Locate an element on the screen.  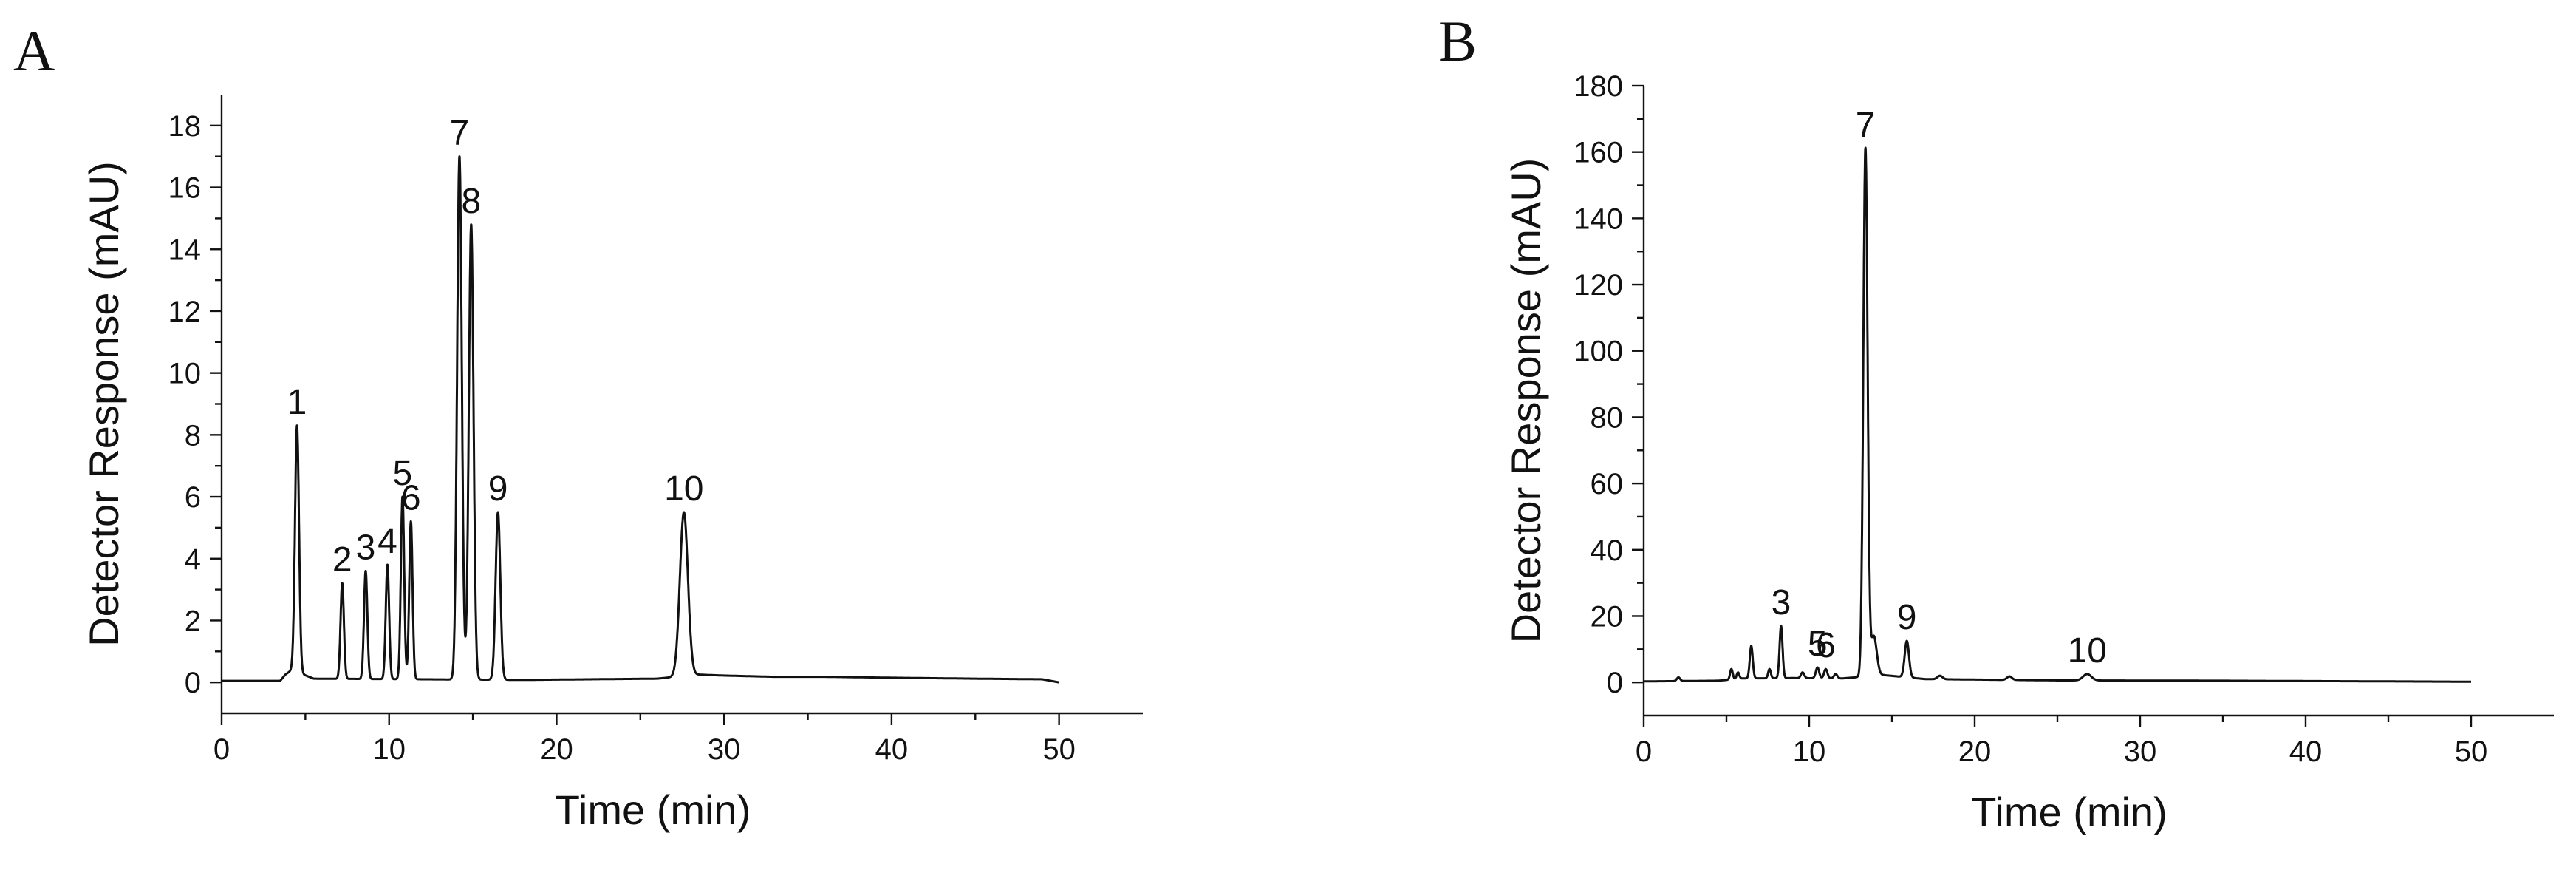
y-tick-label: 40 is located at coordinates (1608, 550).